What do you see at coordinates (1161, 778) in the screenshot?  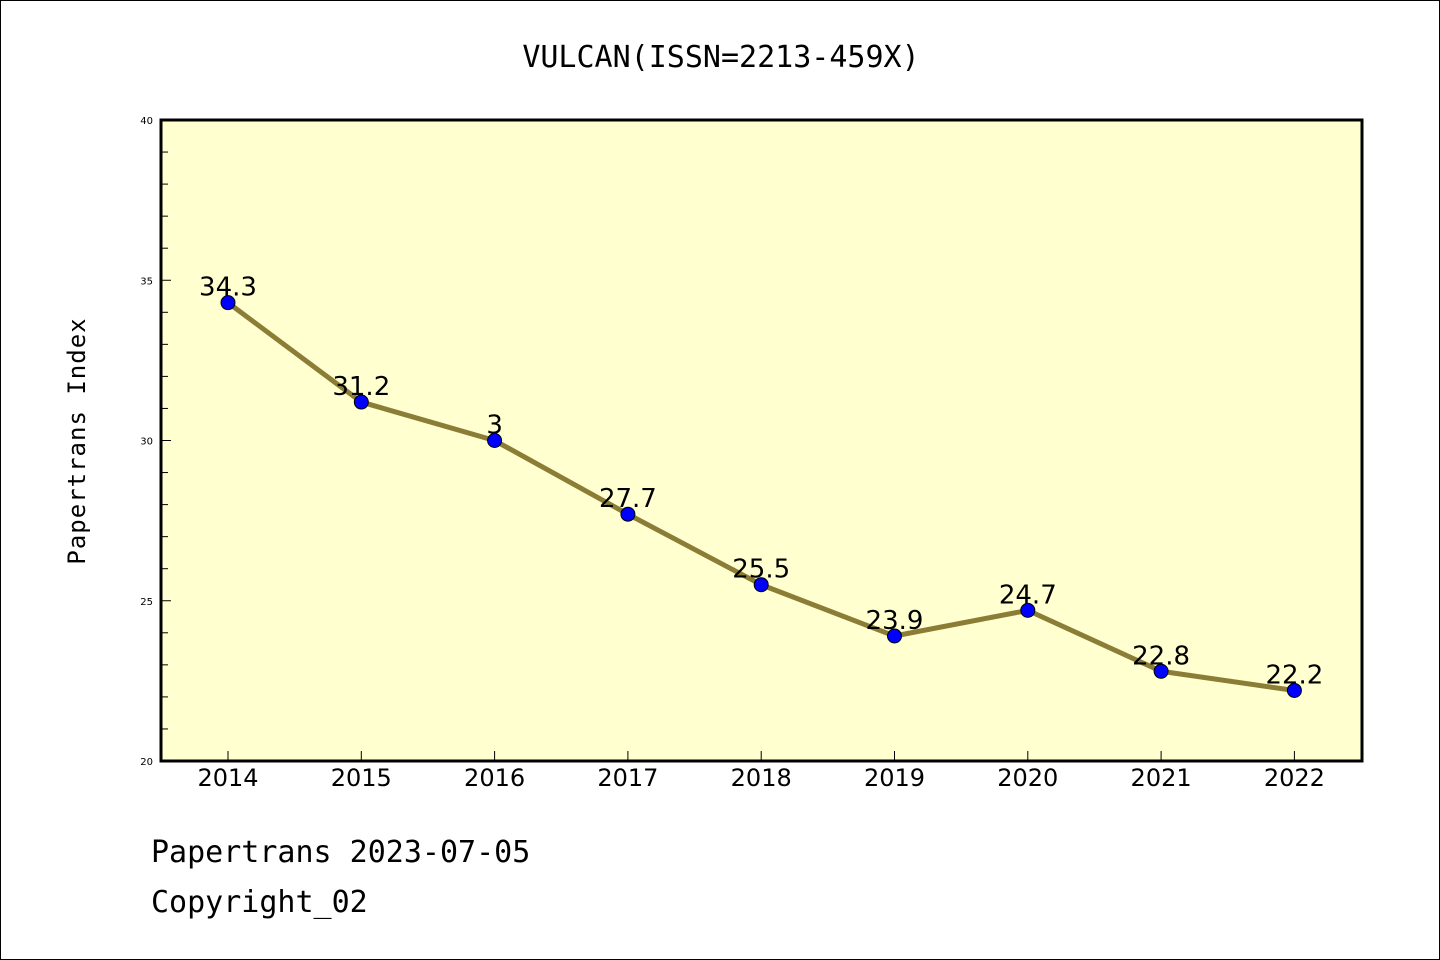 I see `x-tick-label: 2021` at bounding box center [1161, 778].